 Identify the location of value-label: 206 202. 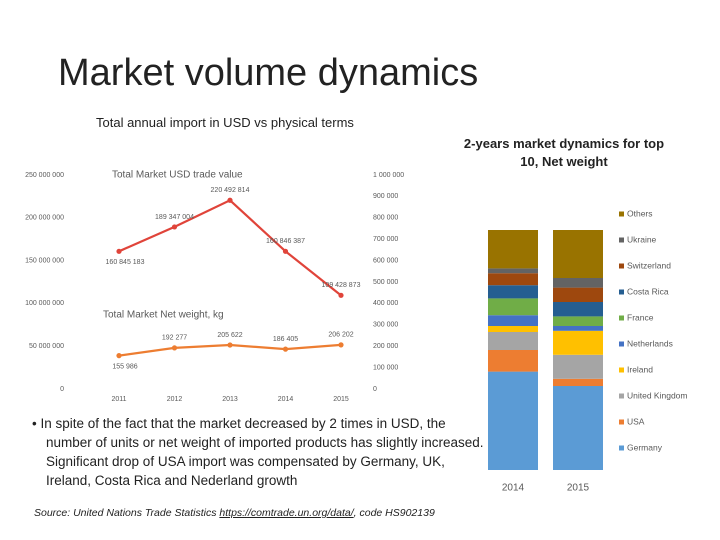
(340, 335).